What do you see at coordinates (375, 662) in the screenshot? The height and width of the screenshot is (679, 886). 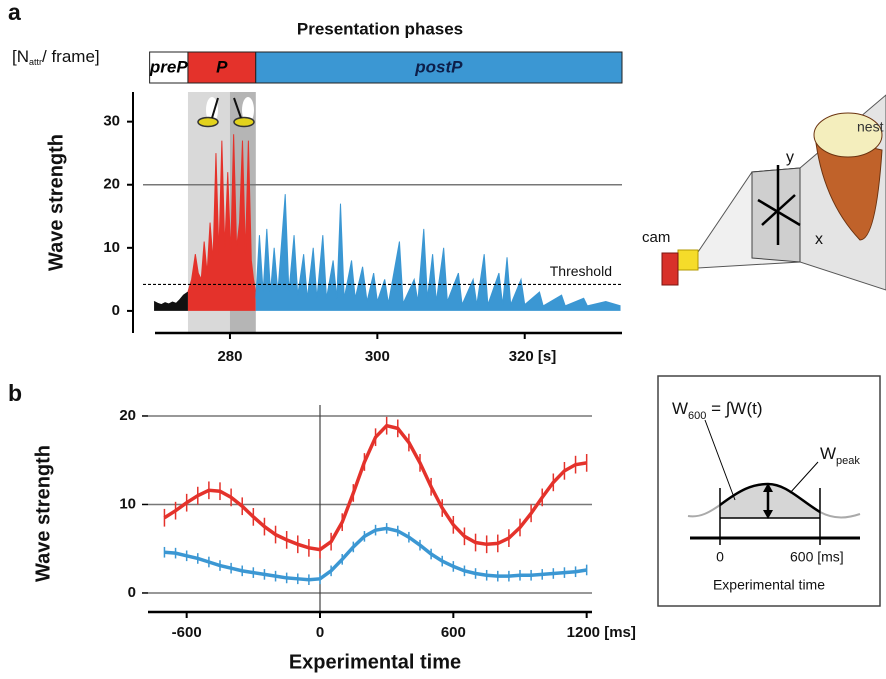 I see `x-axis-title: Experimental time` at bounding box center [375, 662].